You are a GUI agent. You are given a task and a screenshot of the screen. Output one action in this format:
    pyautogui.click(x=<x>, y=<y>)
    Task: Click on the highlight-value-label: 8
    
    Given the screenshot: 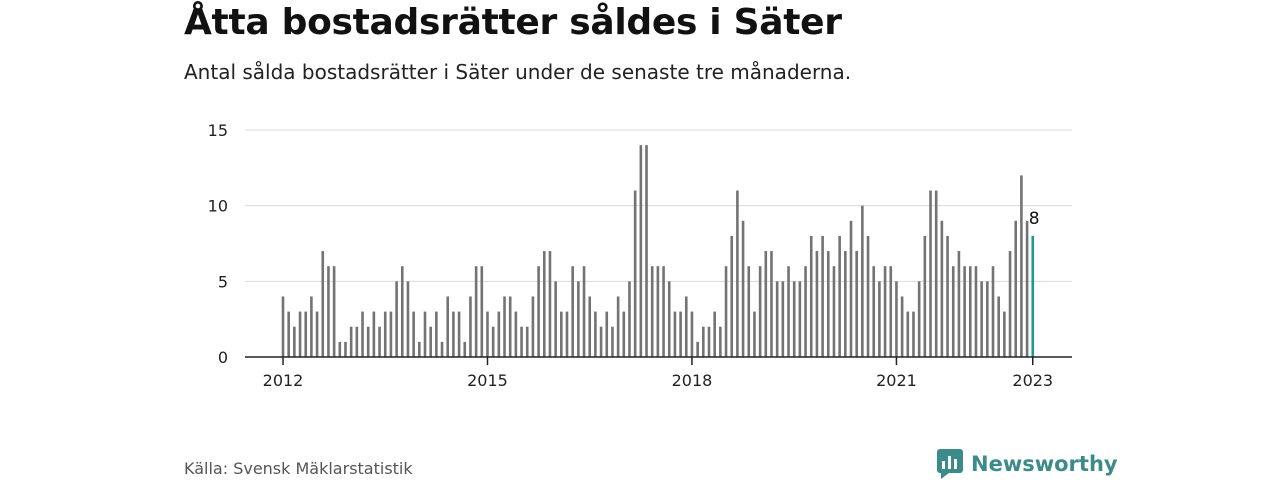 What is the action you would take?
    pyautogui.click(x=1034, y=219)
    